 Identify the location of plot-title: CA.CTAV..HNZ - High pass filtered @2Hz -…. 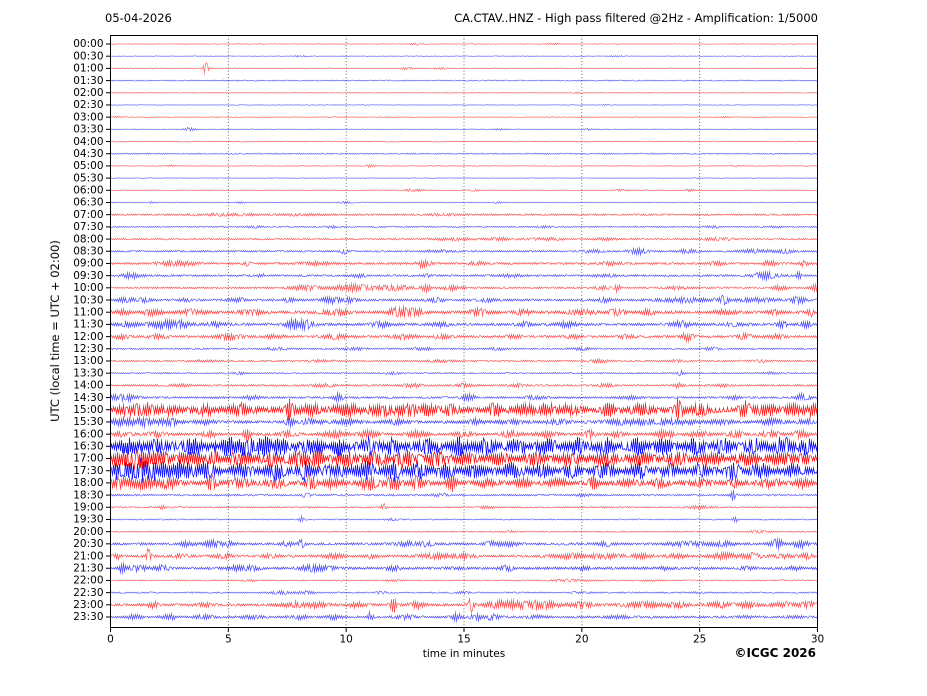
(636, 18).